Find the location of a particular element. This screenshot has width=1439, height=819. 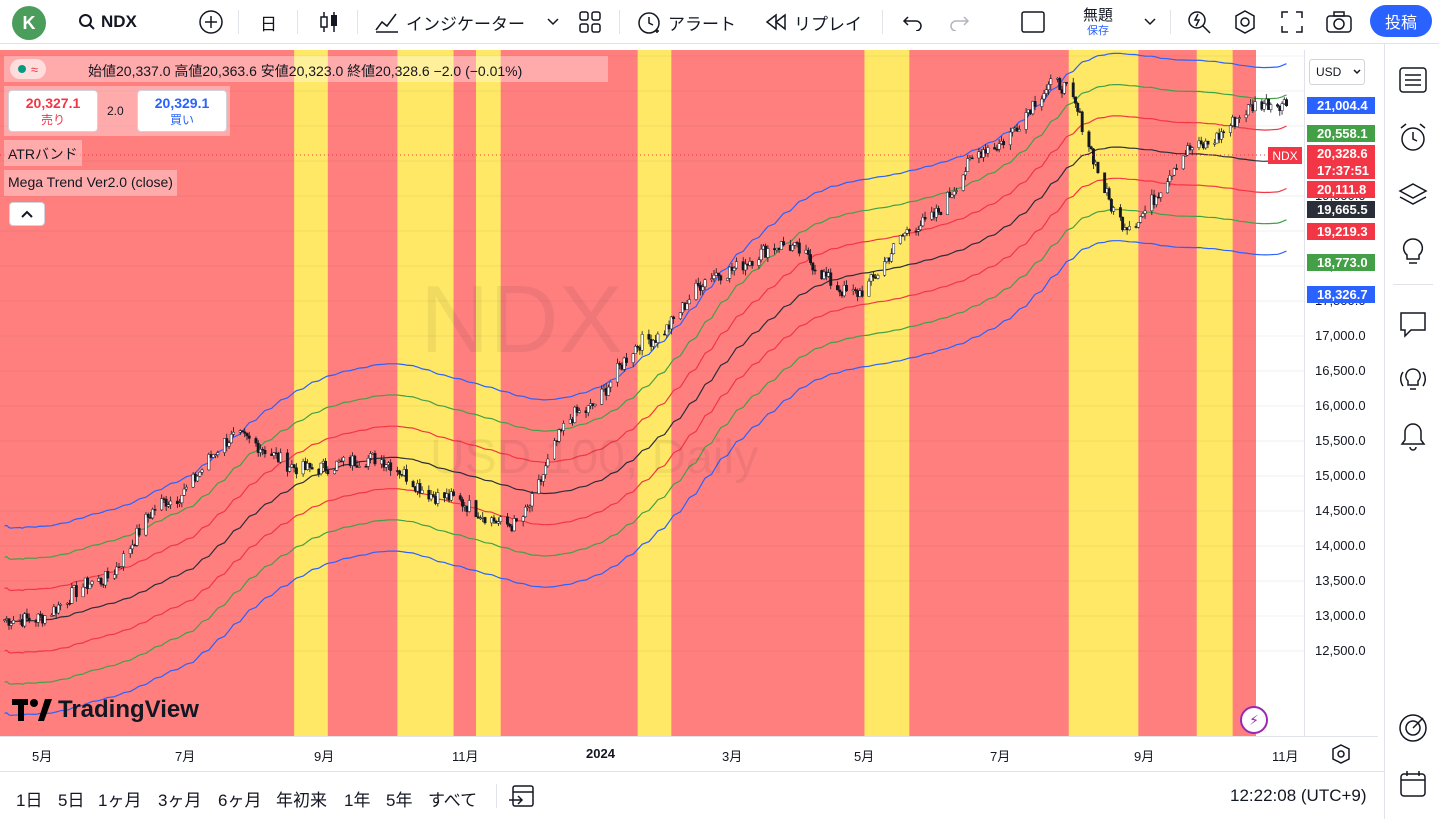

tradingview-logo: TradingView is located at coordinates (105, 710).